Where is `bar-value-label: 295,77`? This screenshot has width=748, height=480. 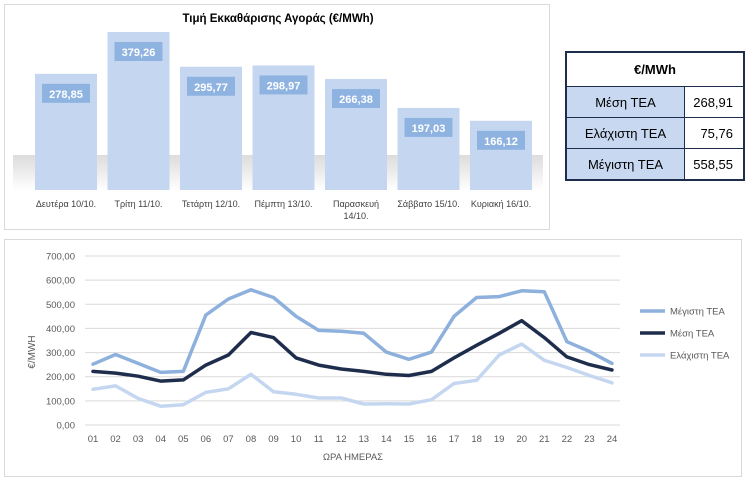 bar-value-label: 295,77 is located at coordinates (211, 88).